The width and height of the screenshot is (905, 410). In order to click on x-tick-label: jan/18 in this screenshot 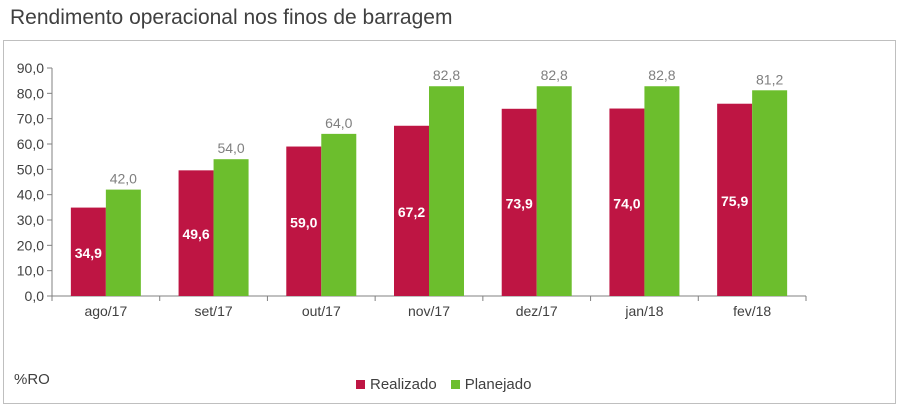, I will do `click(643, 311)`.